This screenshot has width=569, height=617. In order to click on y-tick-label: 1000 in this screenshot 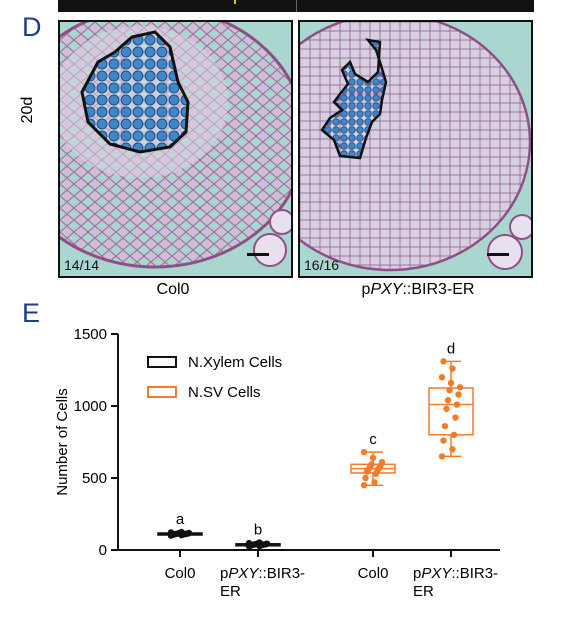, I will do `click(90, 406)`.